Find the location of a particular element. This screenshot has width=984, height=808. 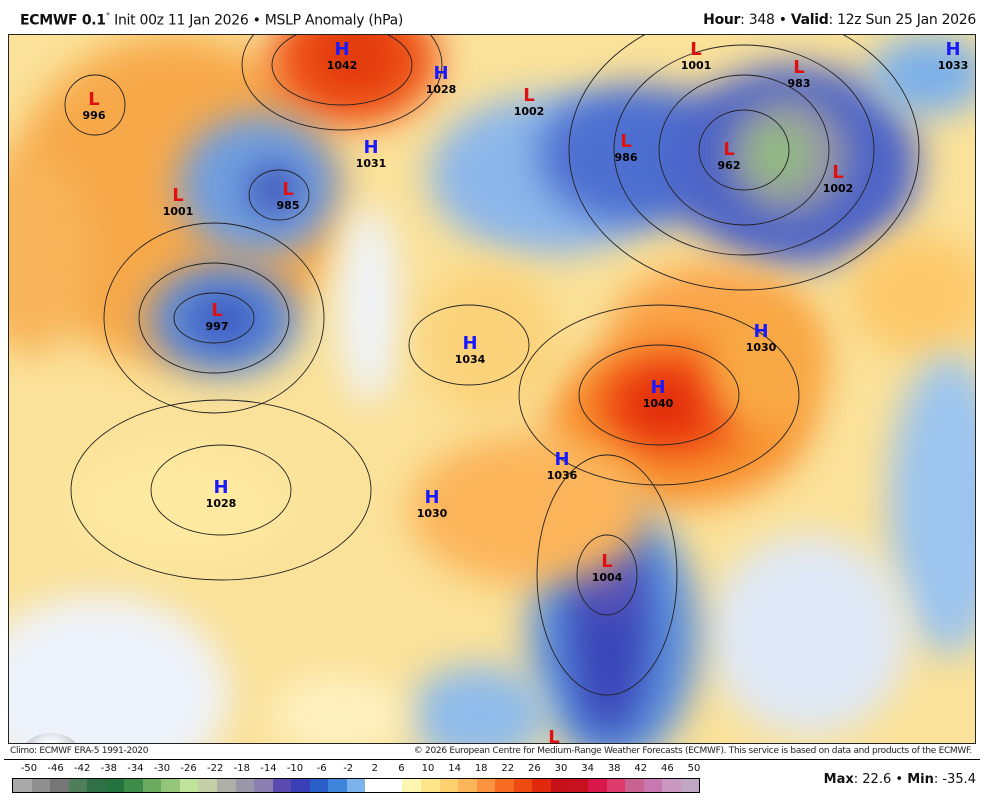

system-pressure: 983 is located at coordinates (799, 83).